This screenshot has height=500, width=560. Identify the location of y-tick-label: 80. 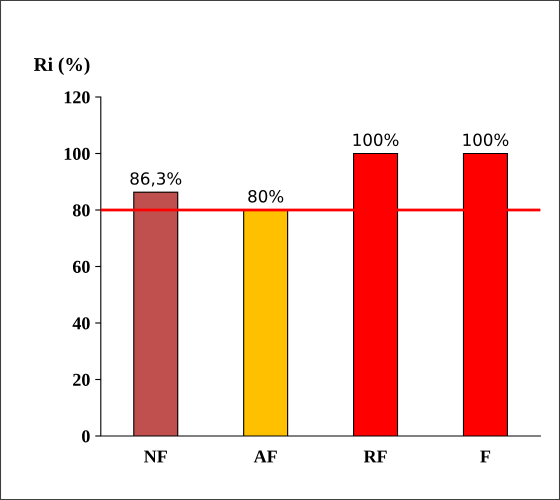
(81, 210).